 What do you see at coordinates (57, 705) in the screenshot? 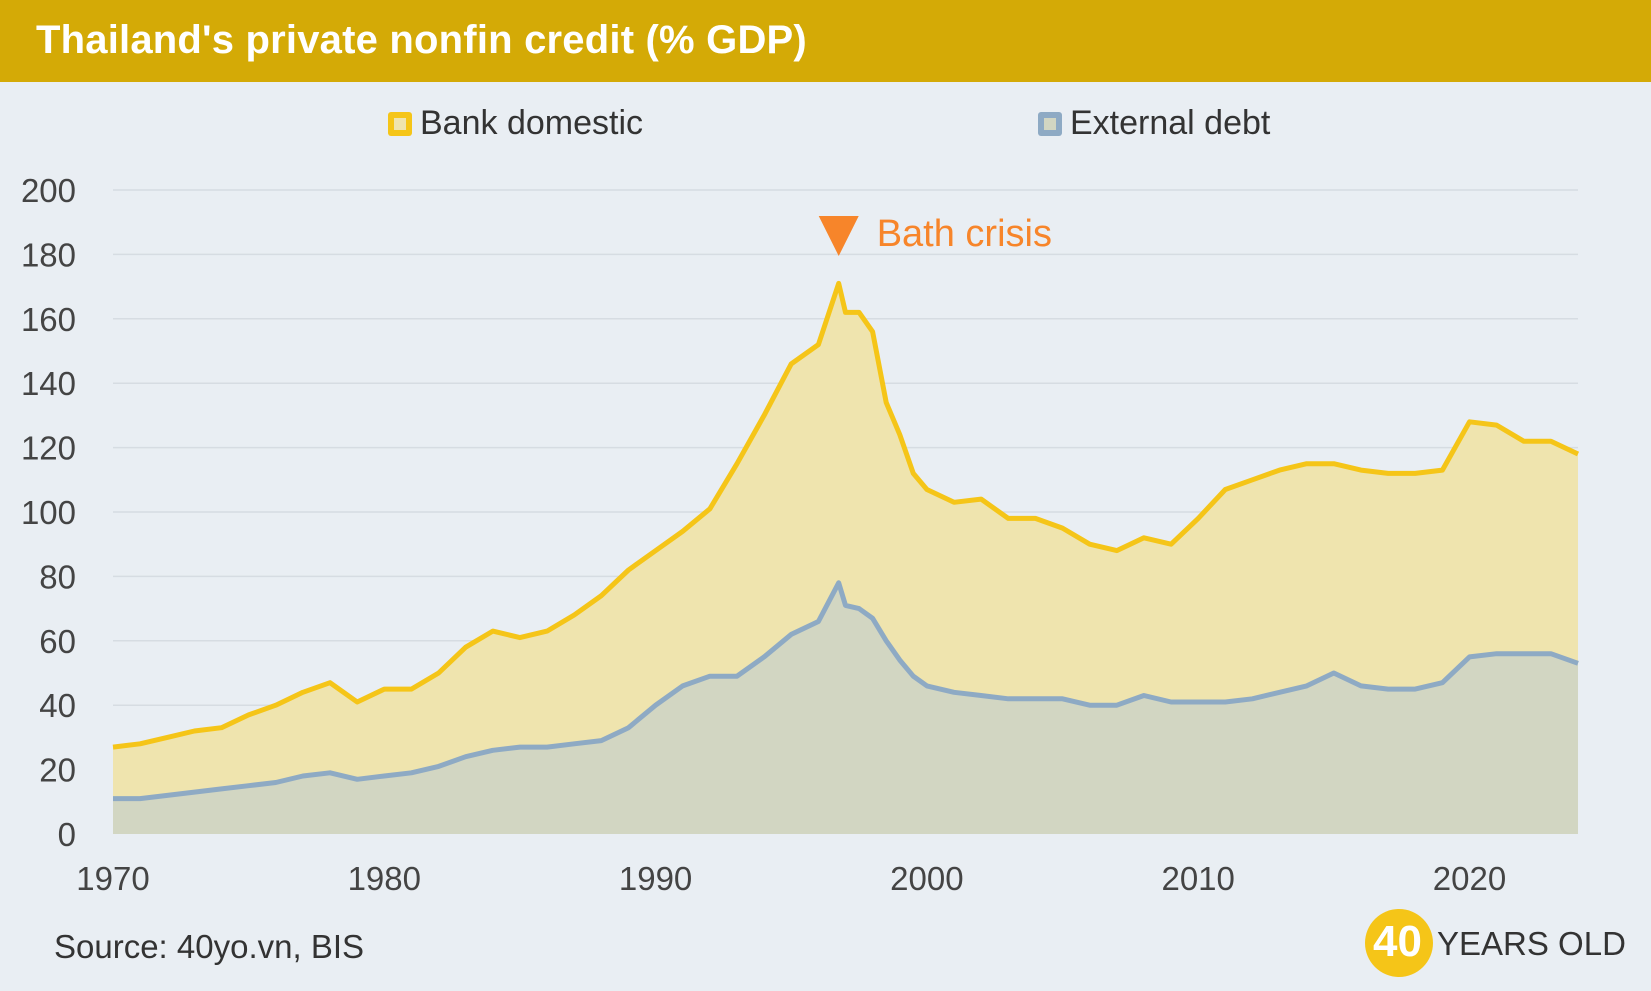
I see `y-tick-label: 40` at bounding box center [57, 705].